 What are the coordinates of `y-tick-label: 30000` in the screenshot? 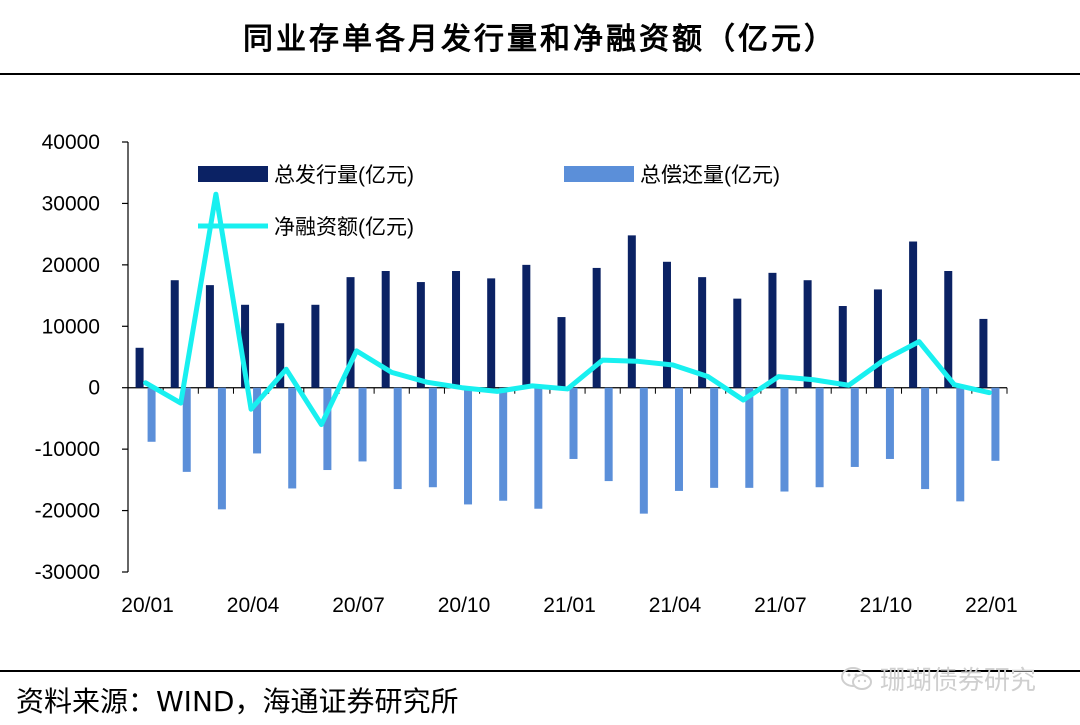 It's located at (71, 203).